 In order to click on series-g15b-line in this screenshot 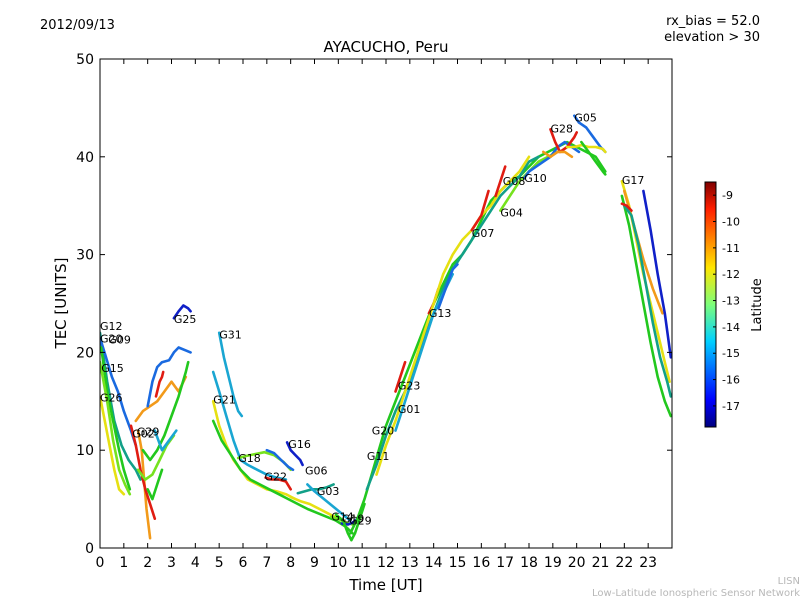, I will do `click(155, 484)`.